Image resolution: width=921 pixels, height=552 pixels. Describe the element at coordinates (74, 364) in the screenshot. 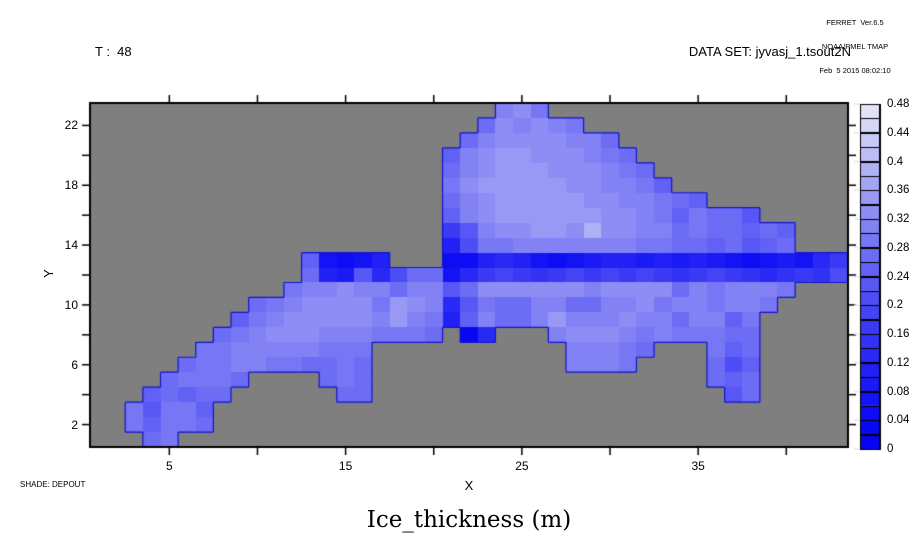

I see `y-tick-label: 6` at that location.